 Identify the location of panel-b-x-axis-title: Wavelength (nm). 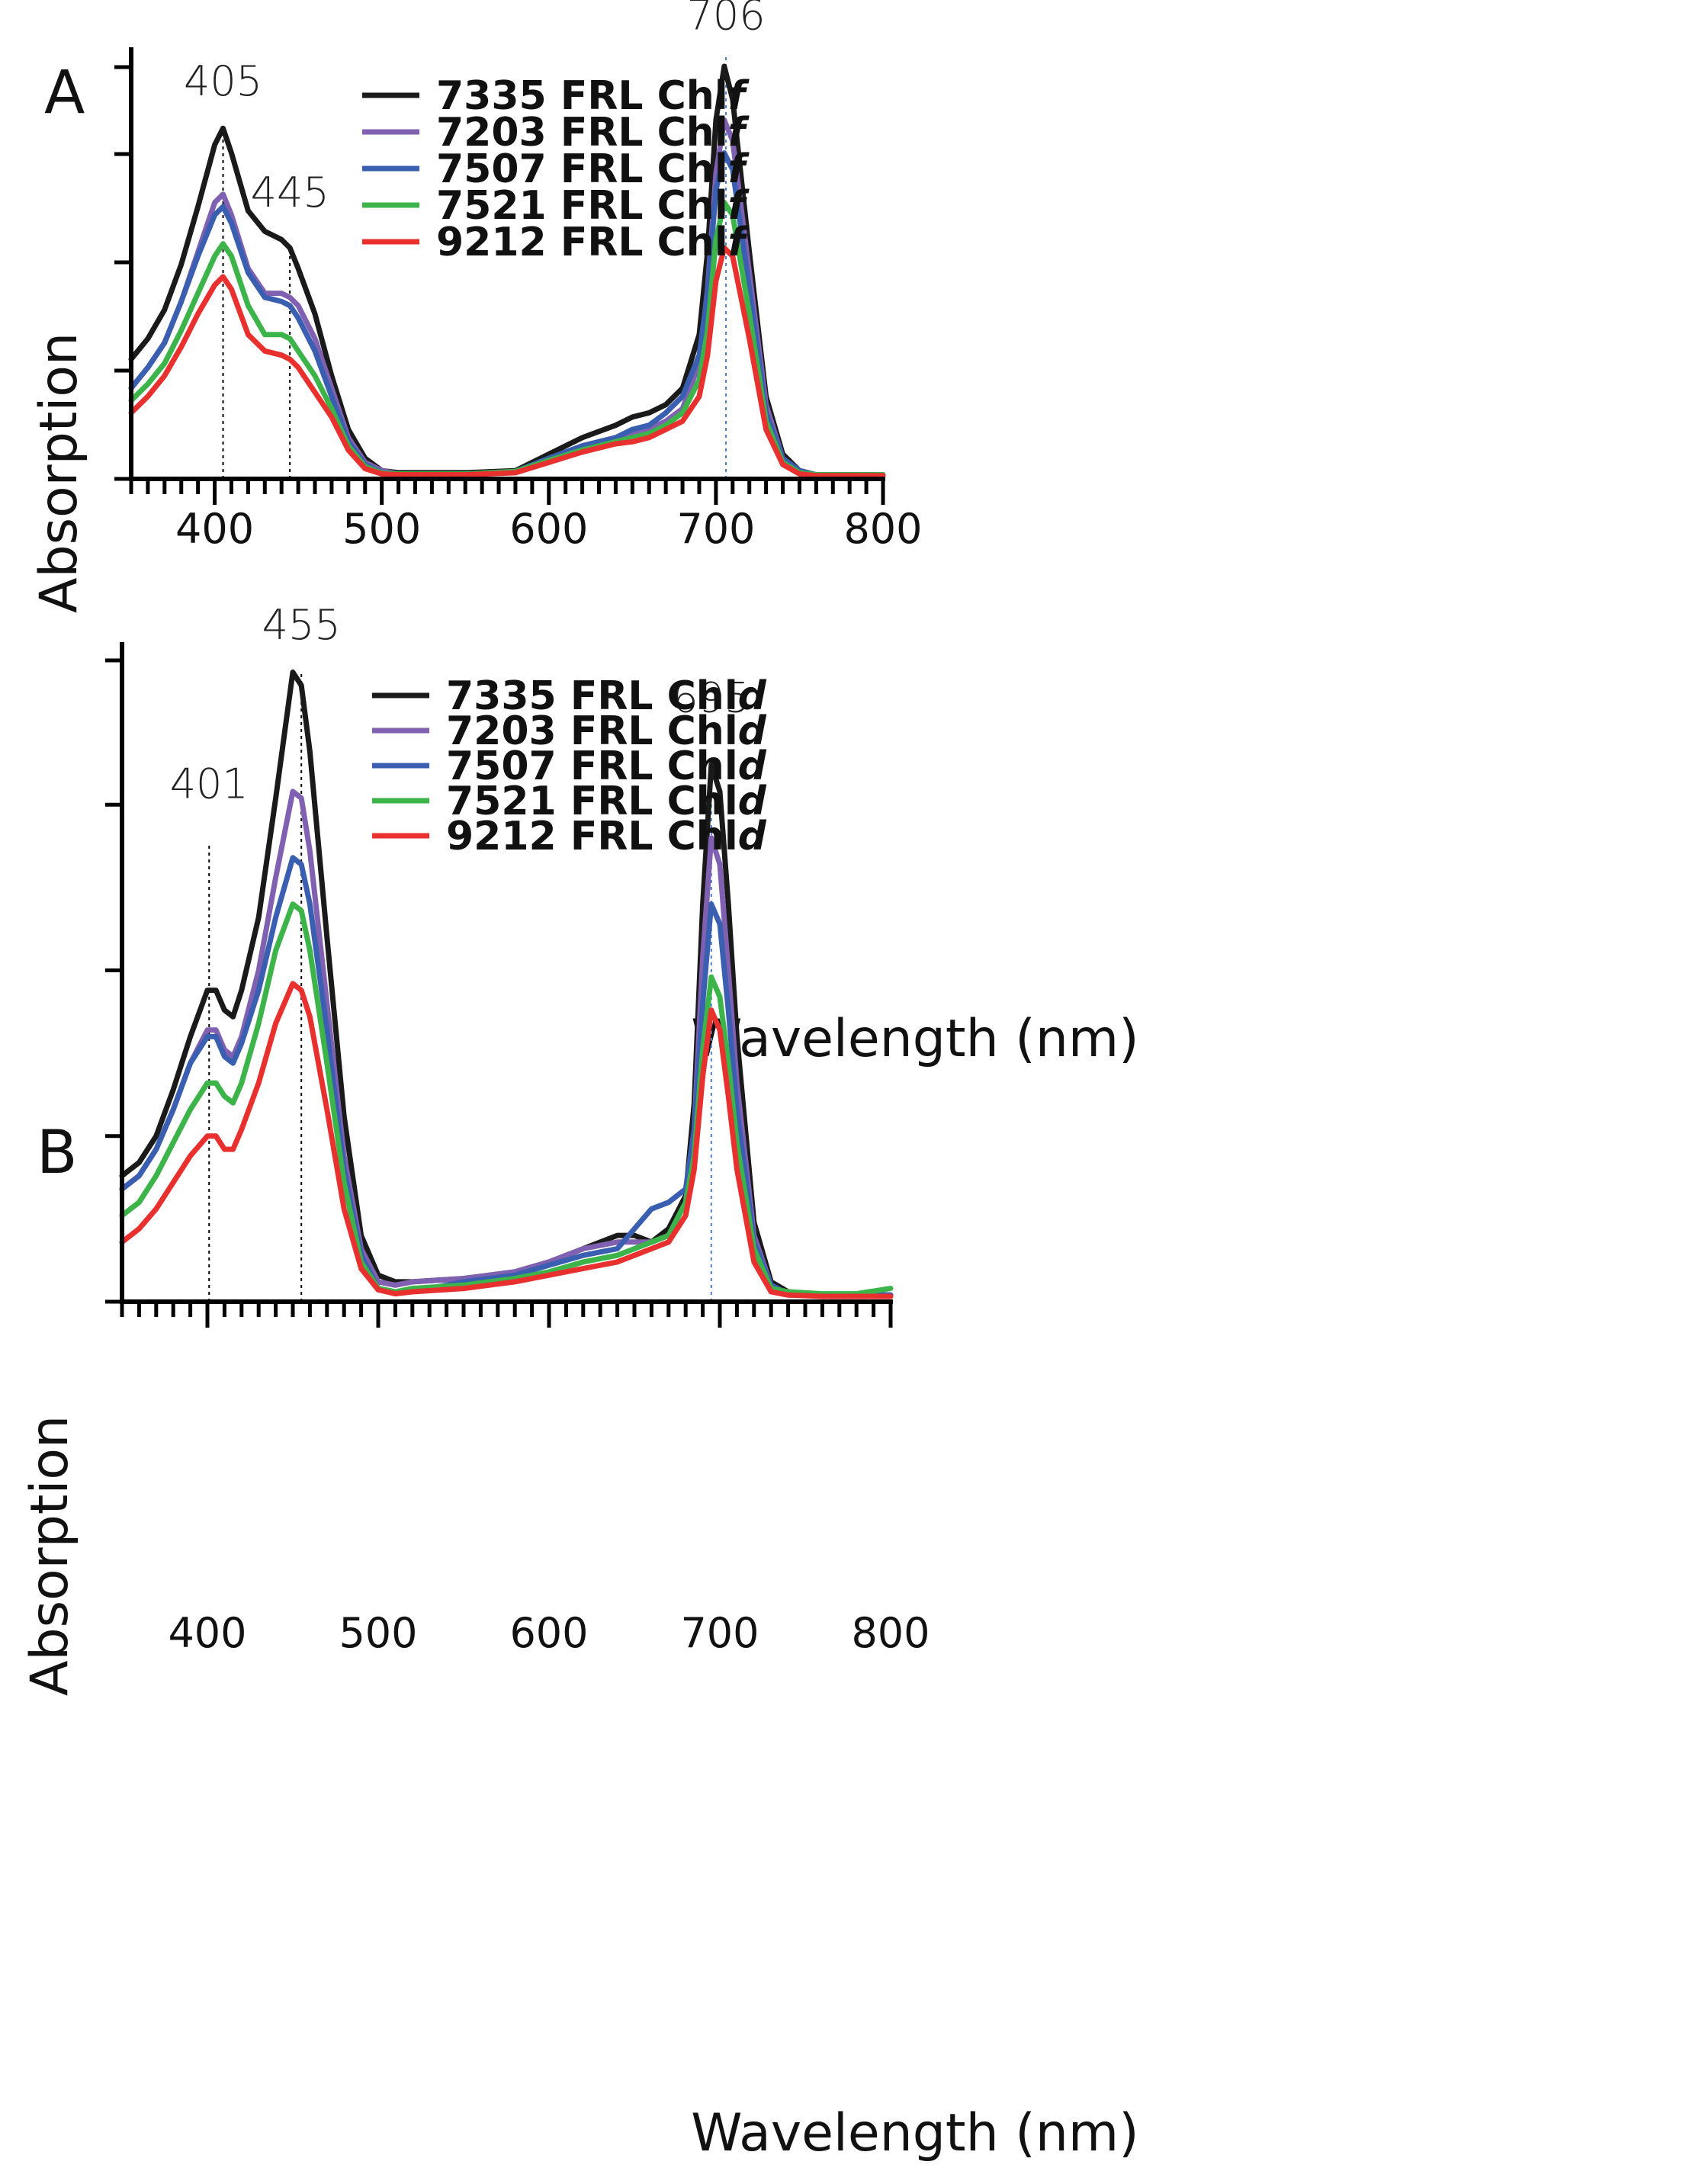
(914, 2133).